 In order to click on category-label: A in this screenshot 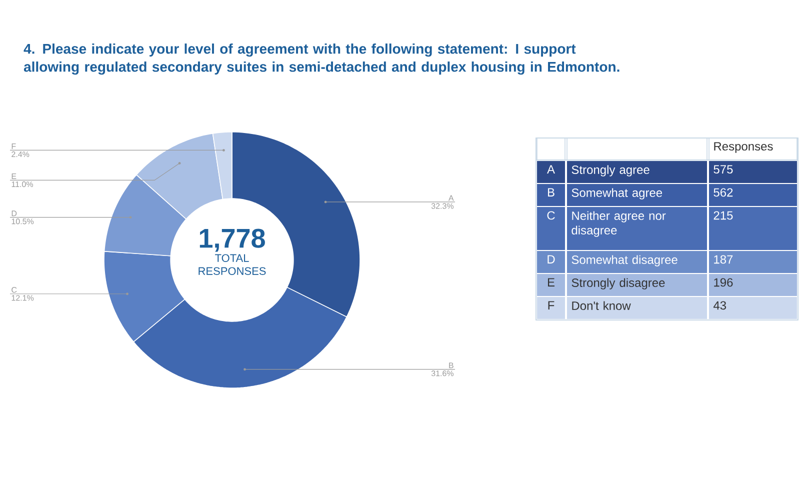, I will do `click(551, 169)`.